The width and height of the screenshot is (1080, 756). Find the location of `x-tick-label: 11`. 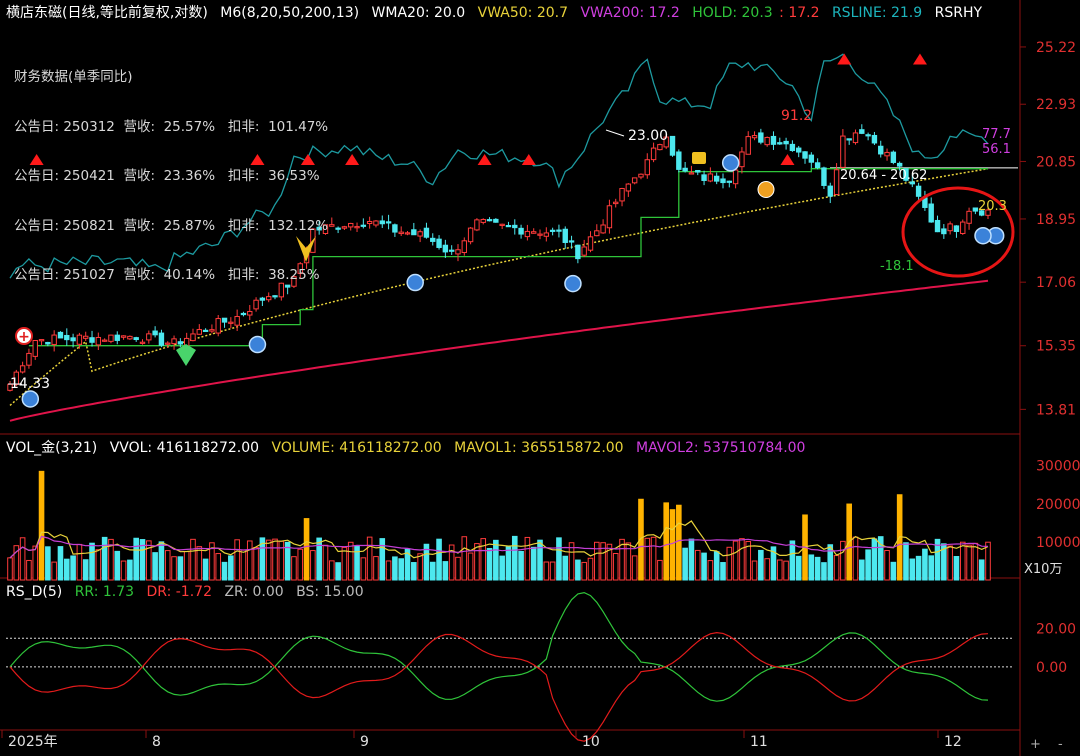

x-tick-label: 11 is located at coordinates (759, 742).